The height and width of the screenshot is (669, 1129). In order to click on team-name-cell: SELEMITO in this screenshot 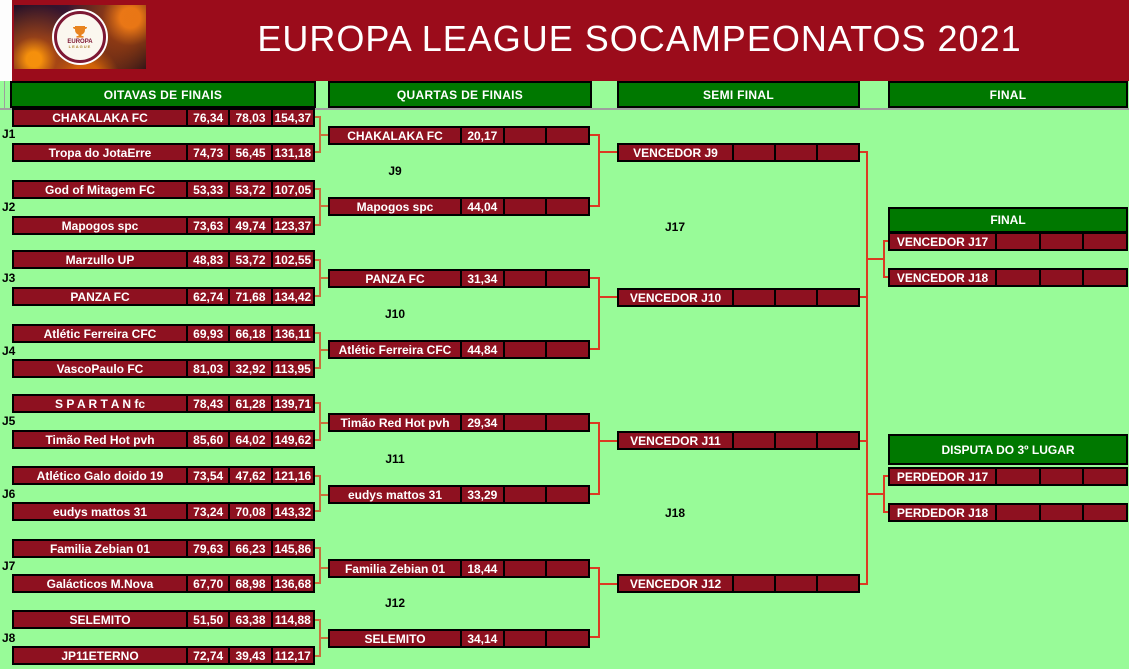, I will do `click(100, 619)`.